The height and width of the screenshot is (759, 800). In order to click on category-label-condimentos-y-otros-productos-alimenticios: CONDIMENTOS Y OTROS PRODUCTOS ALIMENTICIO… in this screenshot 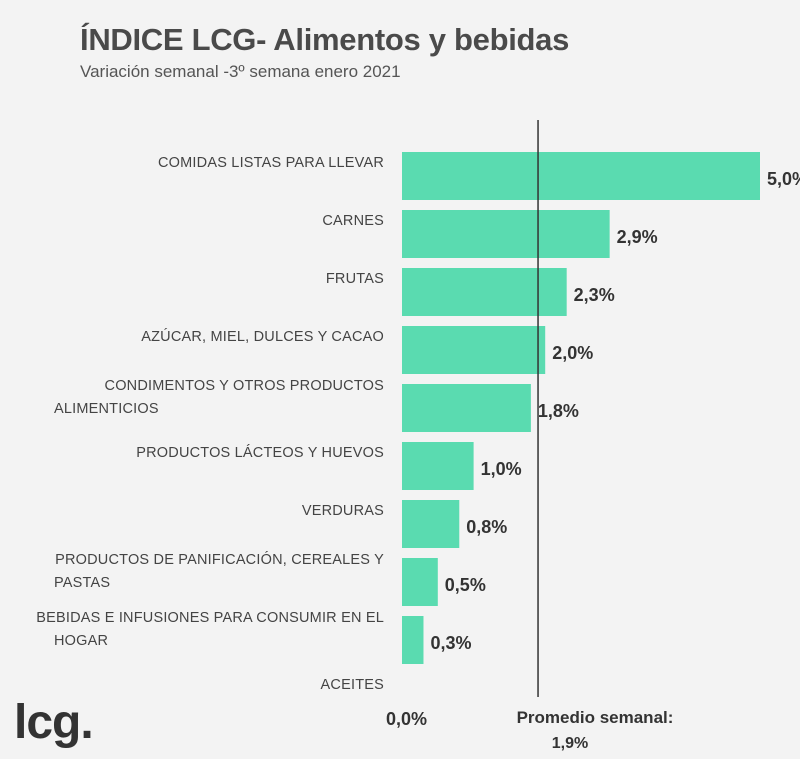, I will do `click(219, 397)`.